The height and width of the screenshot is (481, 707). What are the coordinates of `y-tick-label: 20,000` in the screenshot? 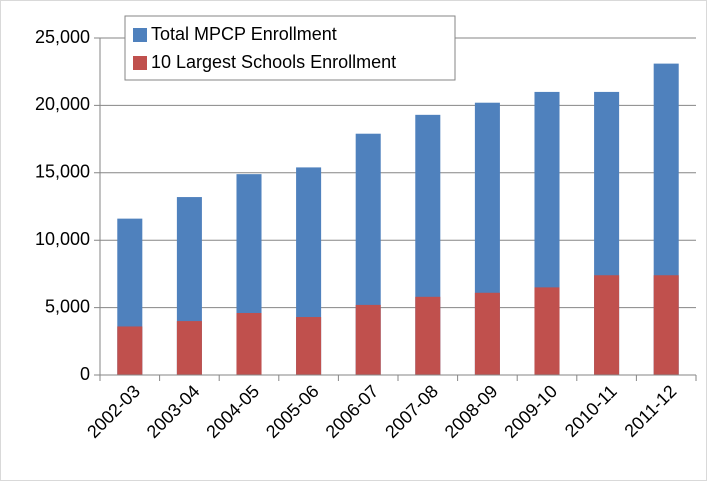 It's located at (62, 104).